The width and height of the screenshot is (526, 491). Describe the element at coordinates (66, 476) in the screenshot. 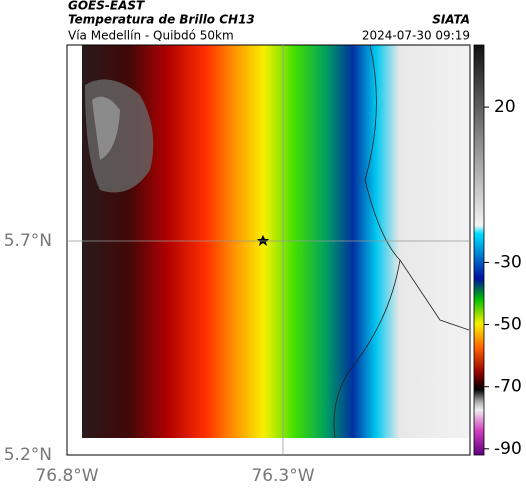

I see `x-tick-label: 76.8°W` at that location.